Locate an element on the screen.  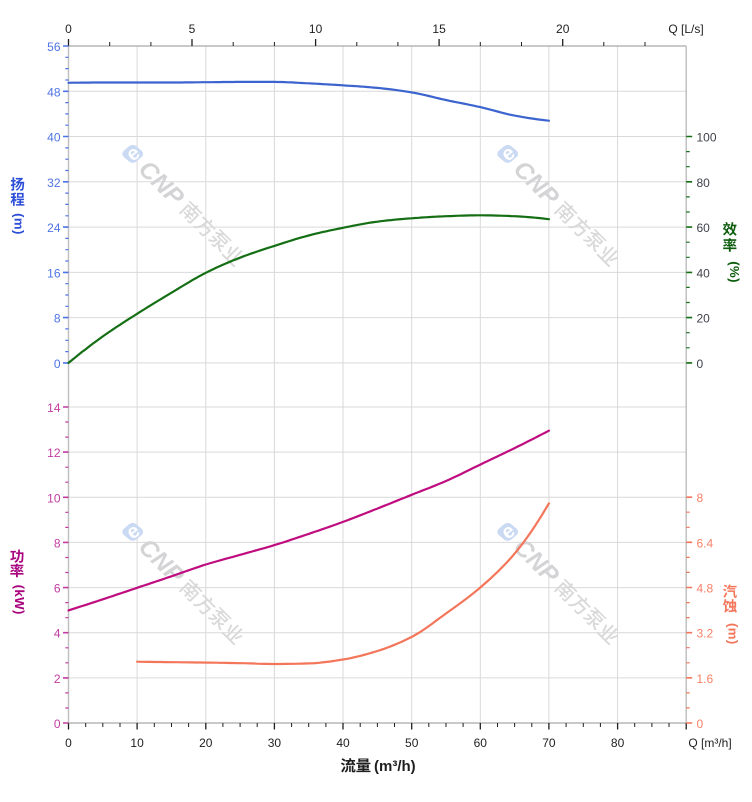
svg-text: 48 is located at coordinates (54, 92).